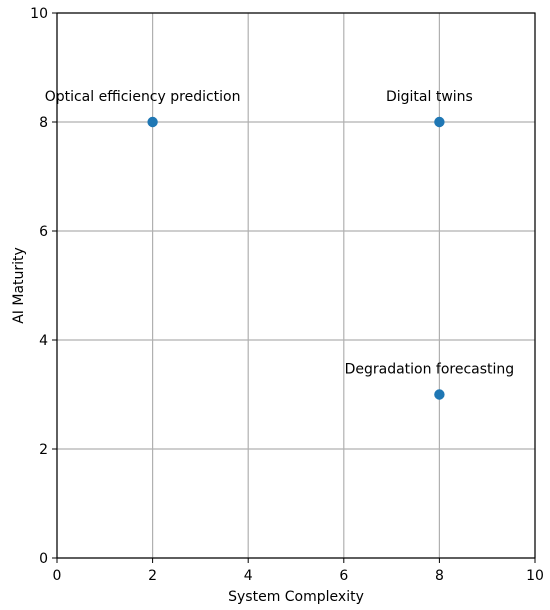  What do you see at coordinates (152, 576) in the screenshot?
I see `x-tick-label: 2` at bounding box center [152, 576].